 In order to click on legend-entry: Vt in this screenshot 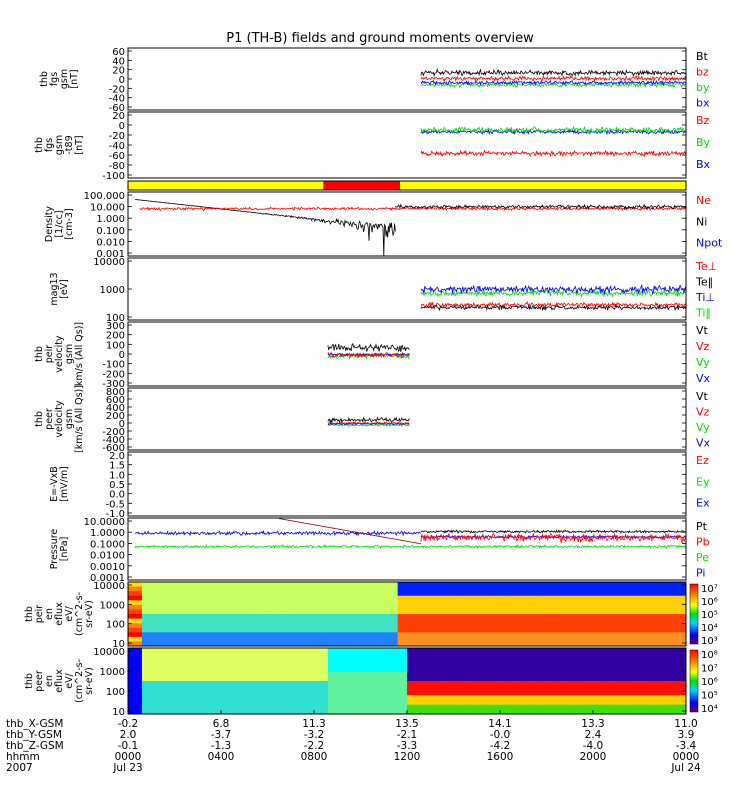, I will do `click(702, 396)`.